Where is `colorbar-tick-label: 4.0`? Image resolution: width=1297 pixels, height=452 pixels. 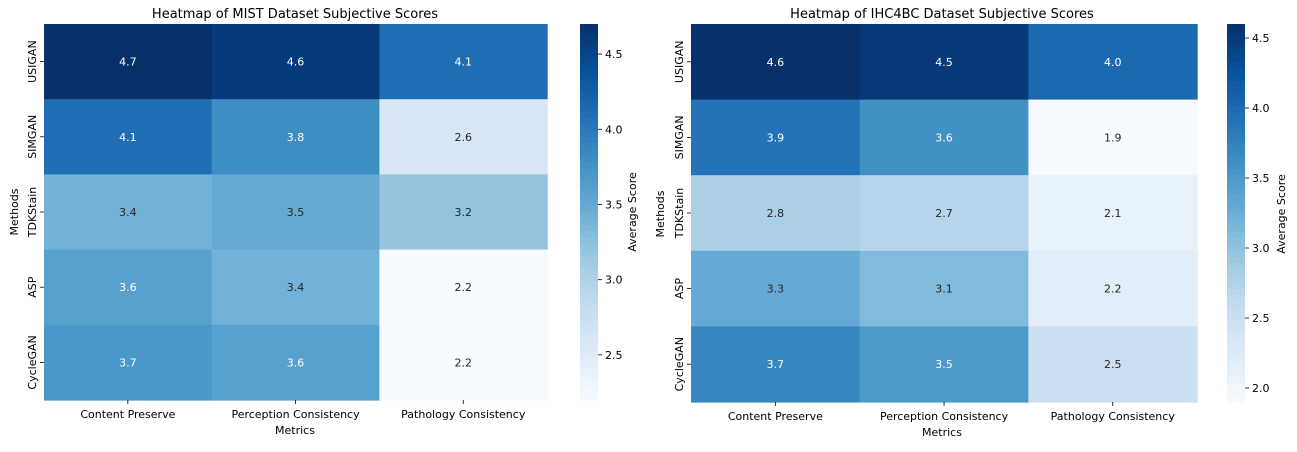 colorbar-tick-label: 4.0 is located at coordinates (1261, 108).